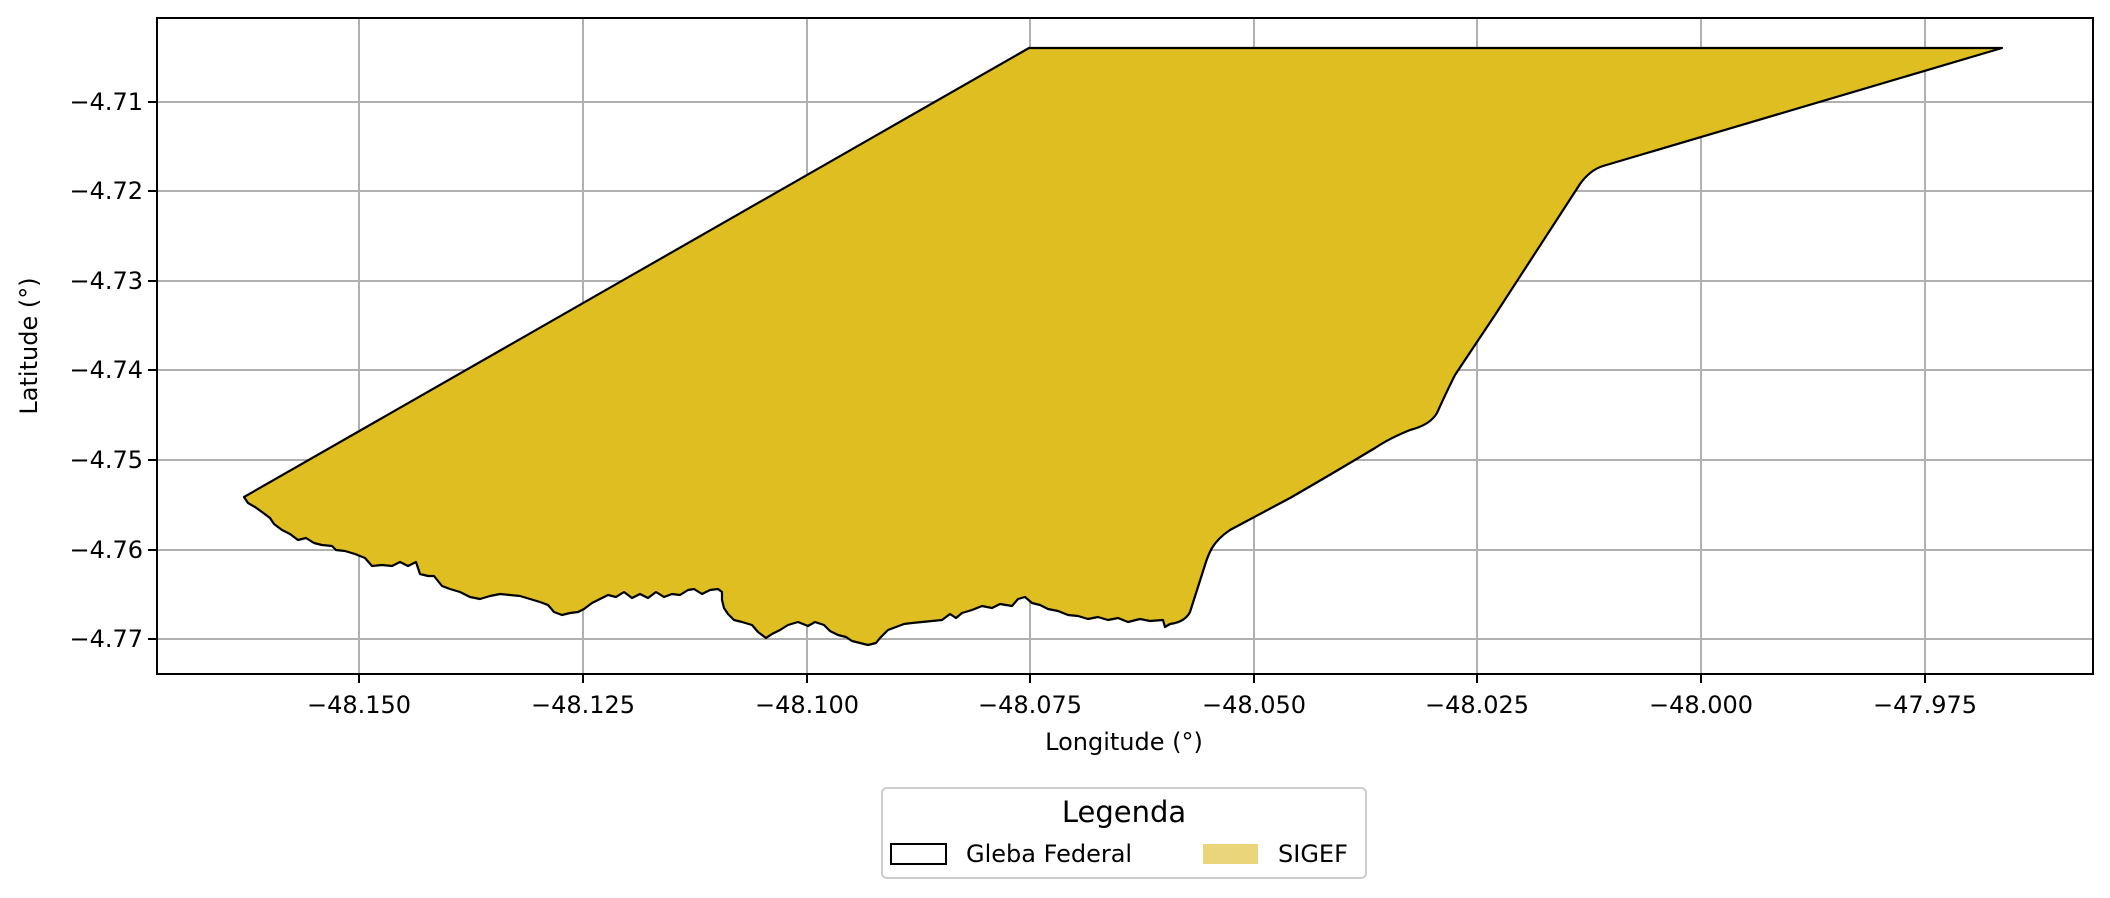 Image resolution: width=2110 pixels, height=898 pixels. What do you see at coordinates (918, 854) in the screenshot?
I see `legend-swatch-gleba-federal` at bounding box center [918, 854].